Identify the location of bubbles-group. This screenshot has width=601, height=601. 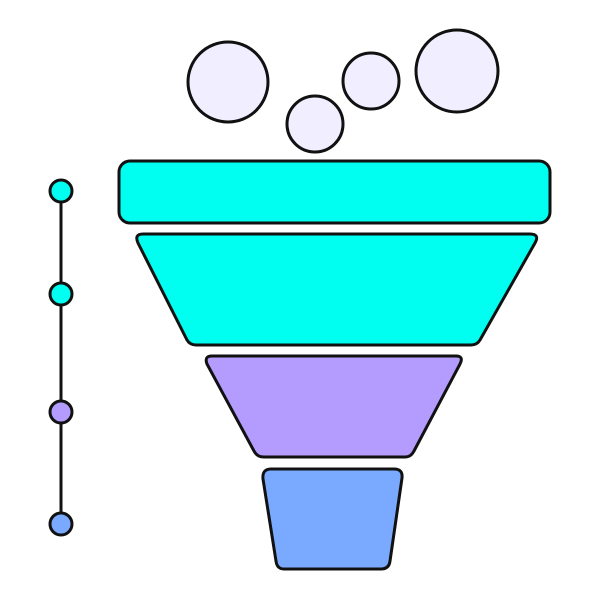
(343, 91).